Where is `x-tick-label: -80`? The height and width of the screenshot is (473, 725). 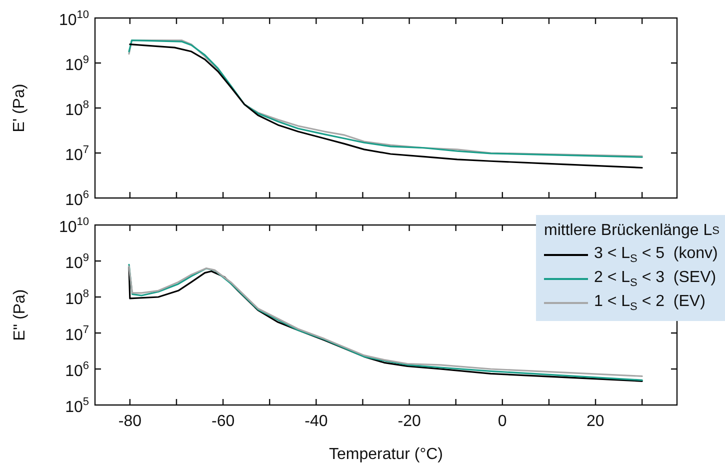
x-tick-label: -80 is located at coordinates (130, 421).